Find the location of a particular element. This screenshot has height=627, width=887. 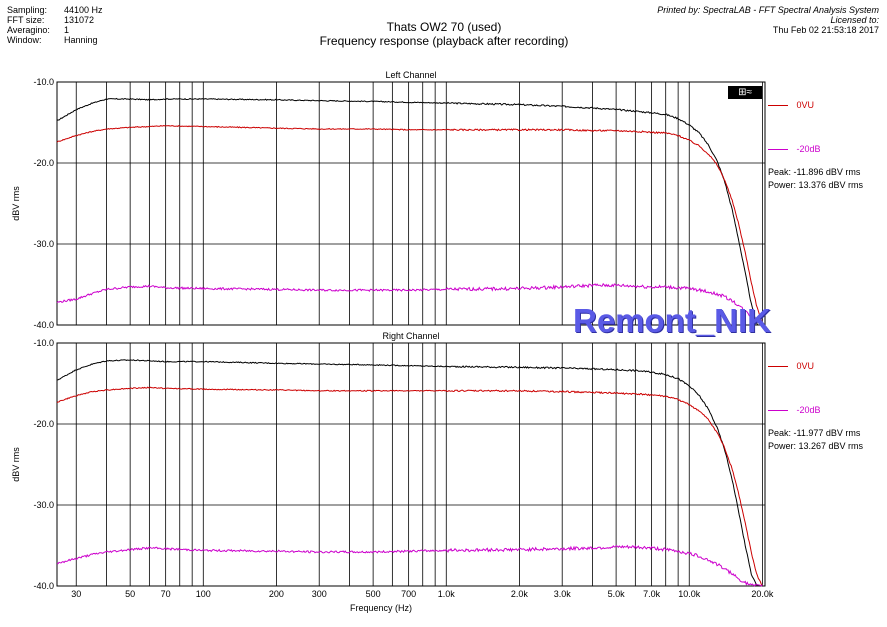

x-tick-label: 10.0k is located at coordinates (689, 594).